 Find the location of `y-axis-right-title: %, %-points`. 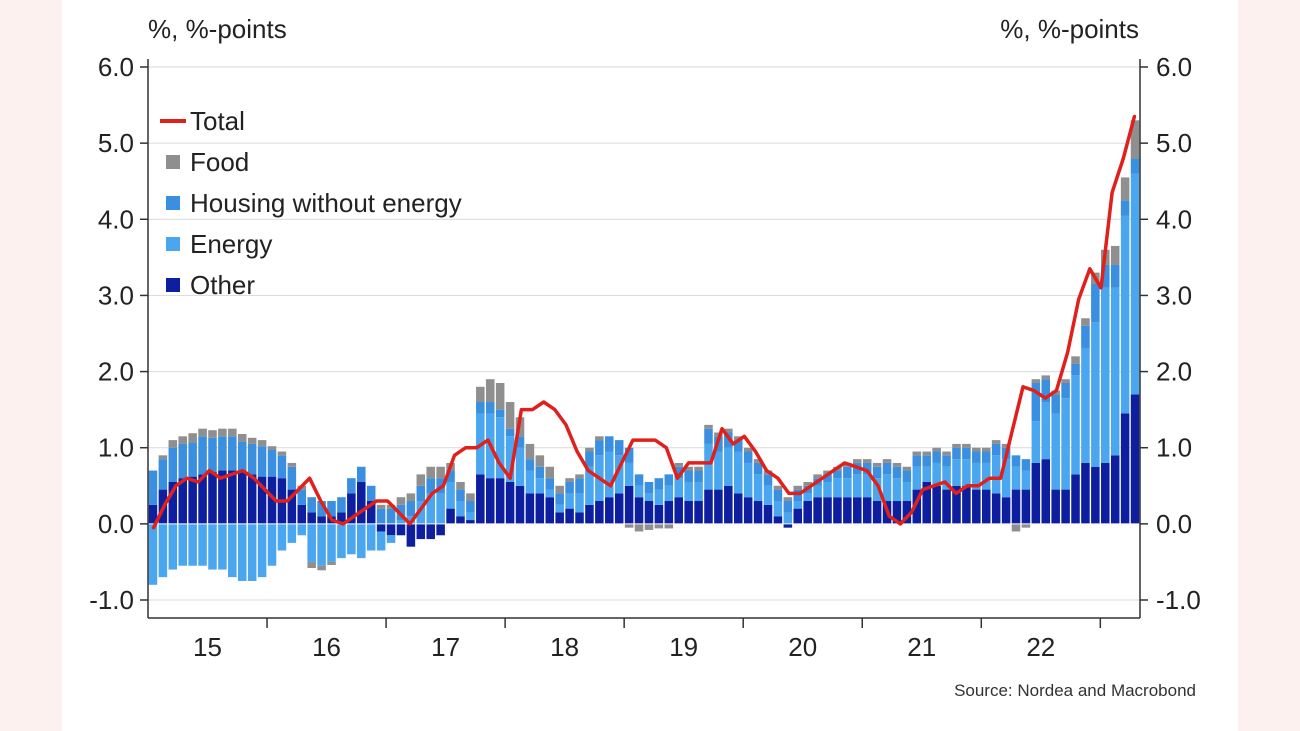

y-axis-right-title: %, %-points is located at coordinates (1069, 29).